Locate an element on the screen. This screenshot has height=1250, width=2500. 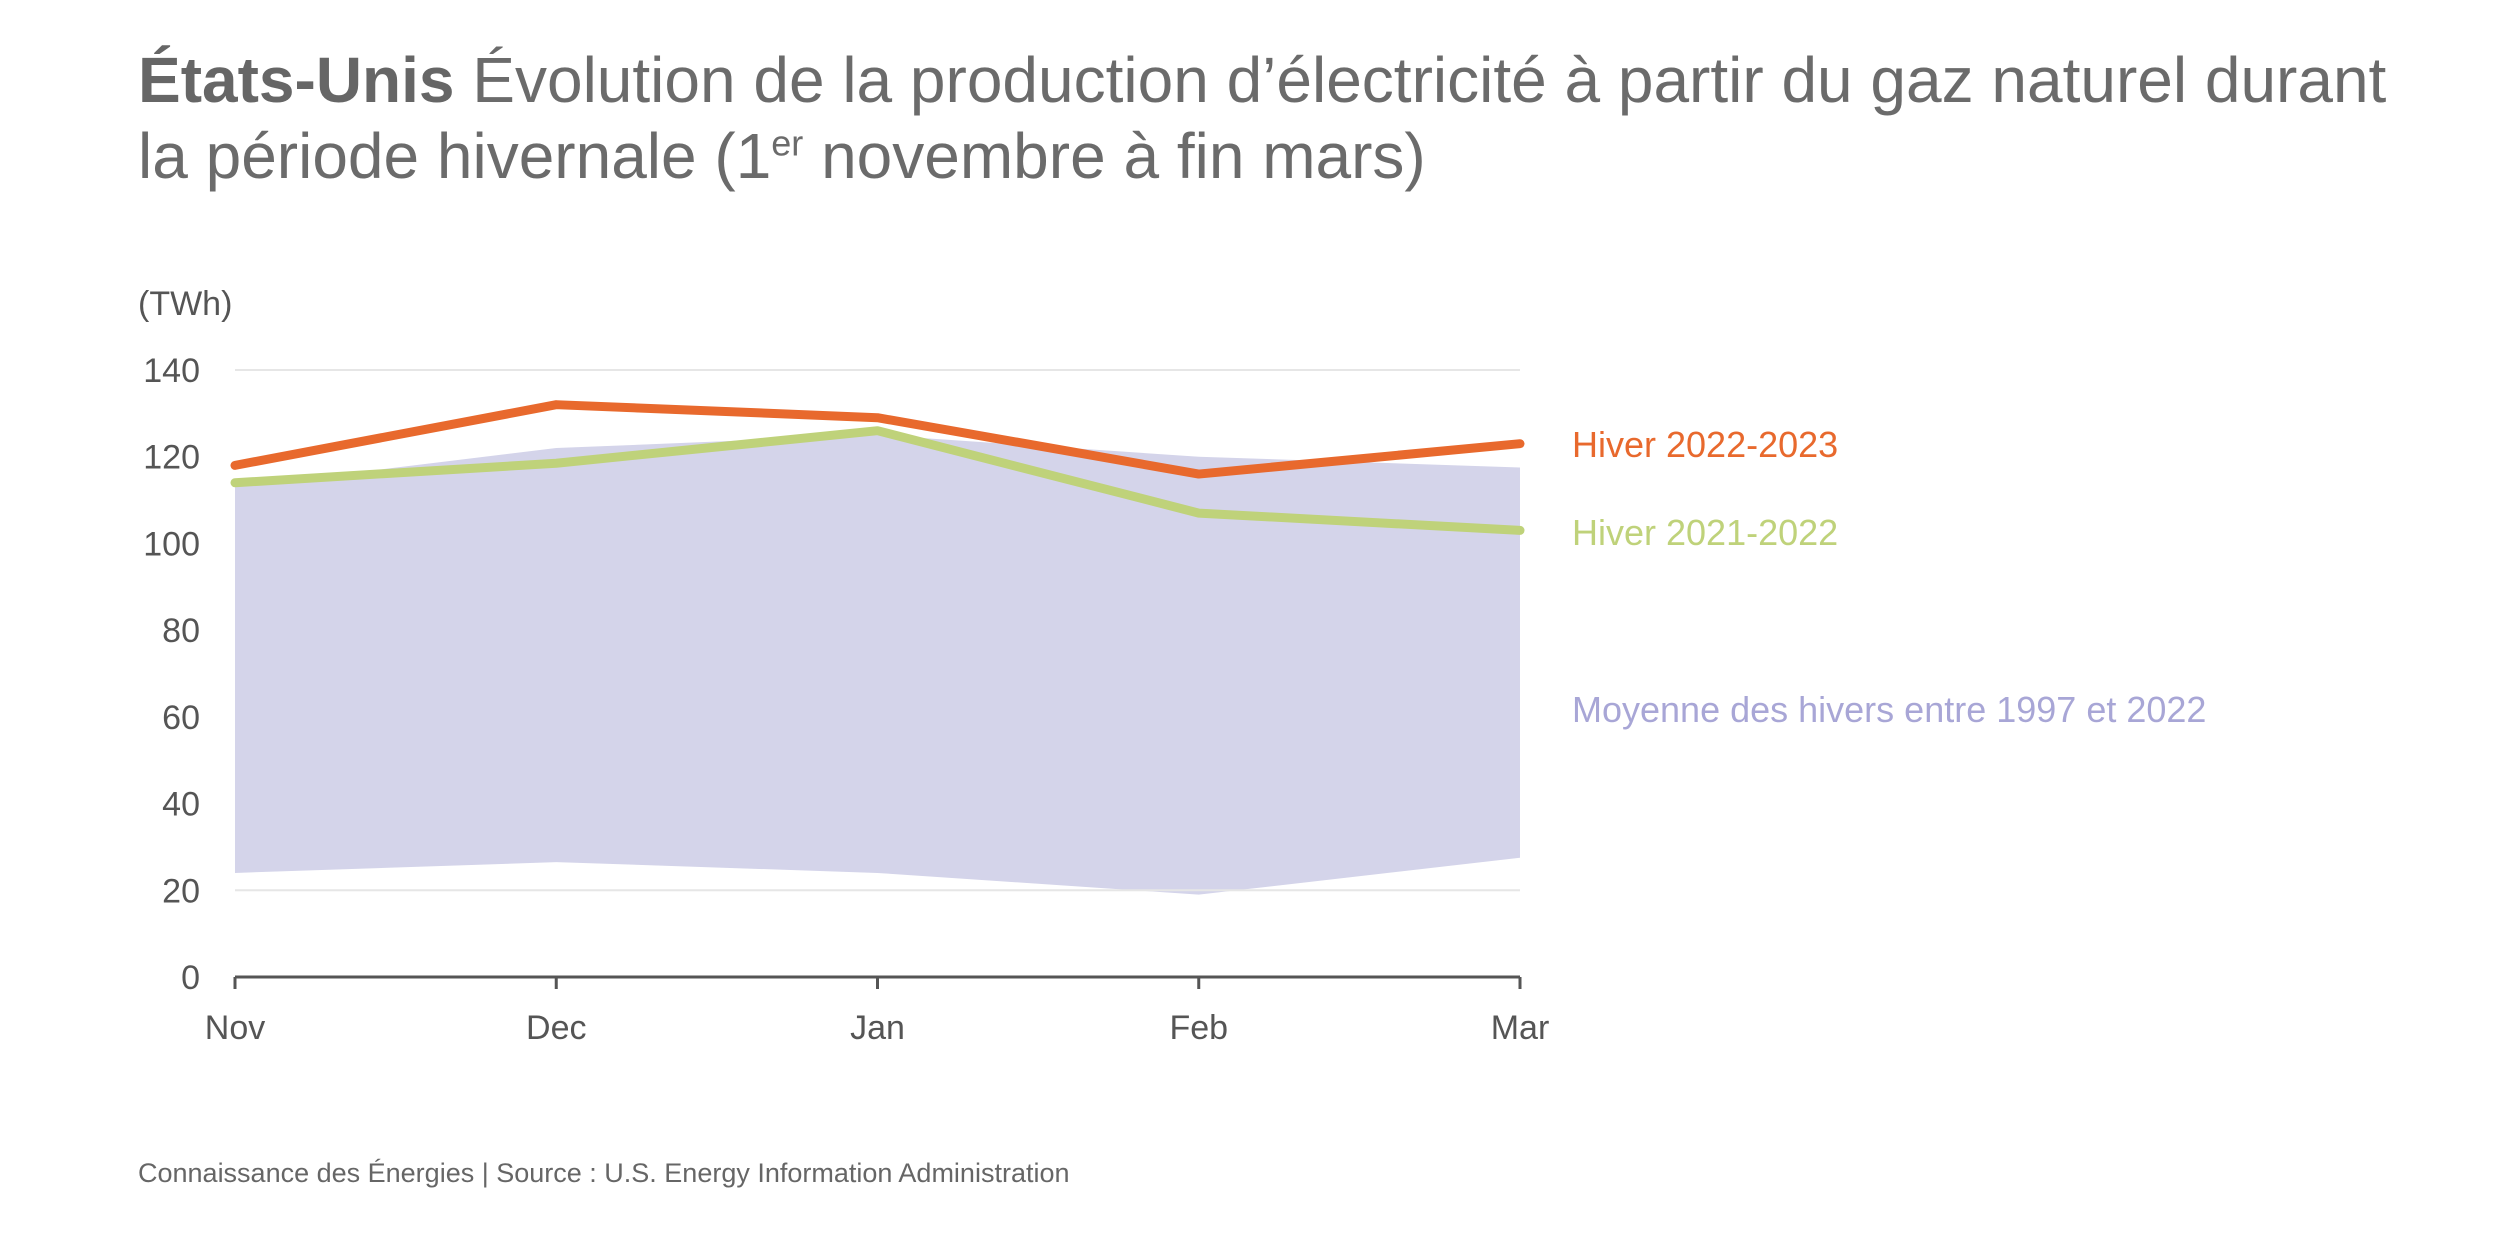
y-tick-label: 0 is located at coordinates (190, 978).